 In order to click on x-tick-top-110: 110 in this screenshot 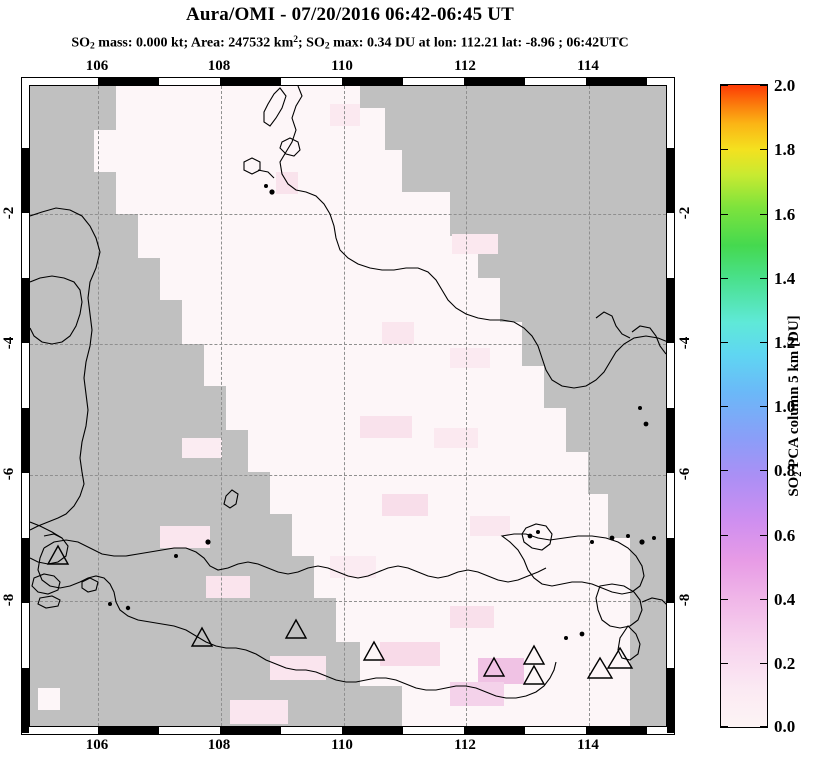, I will do `click(342, 66)`.